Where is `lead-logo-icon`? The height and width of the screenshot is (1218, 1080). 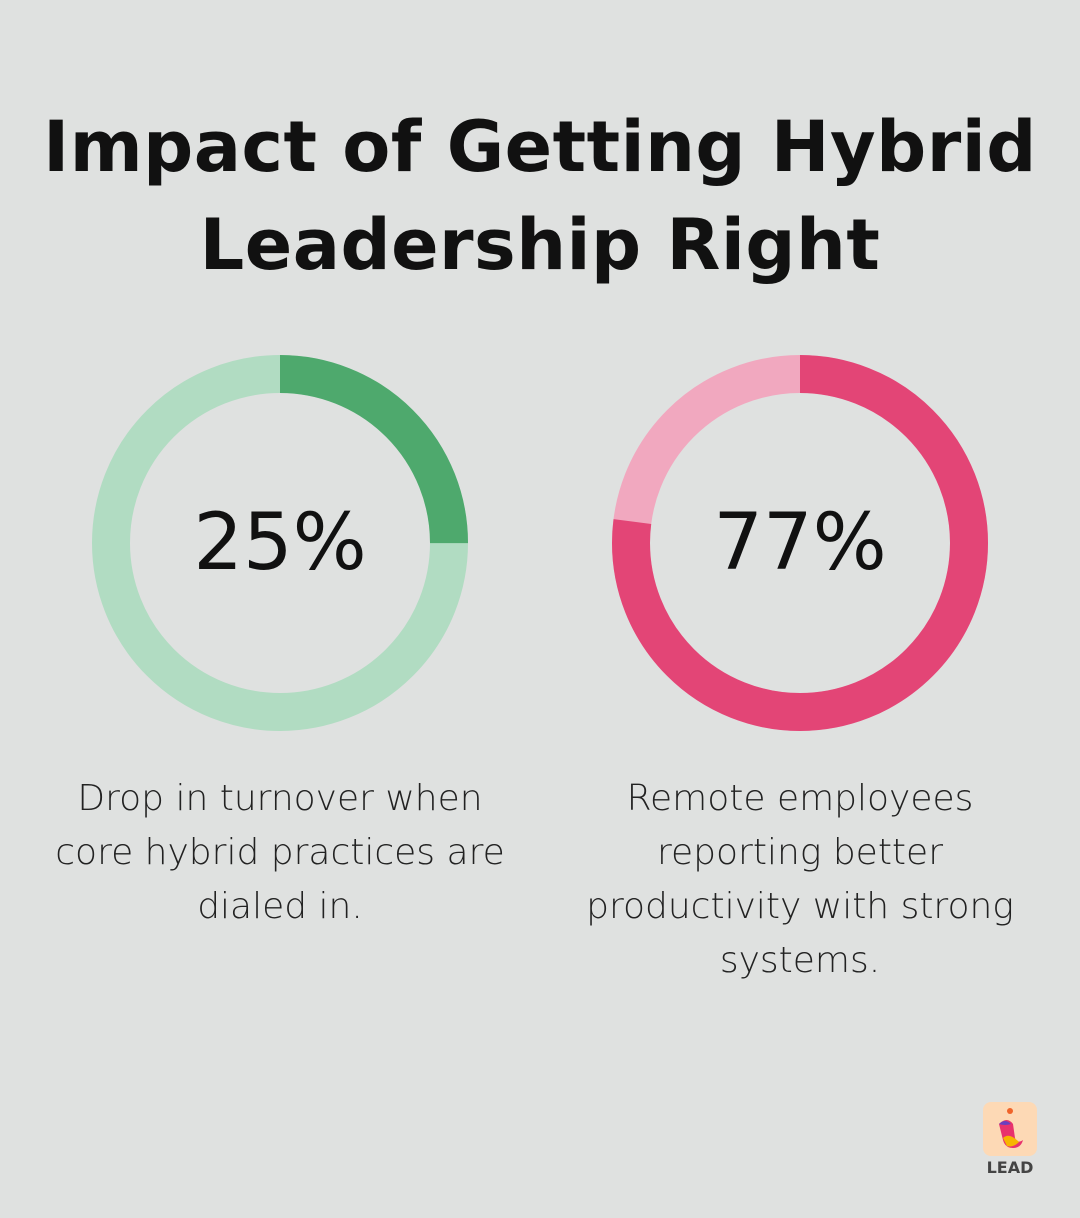 lead-logo-icon is located at coordinates (1011, 1128).